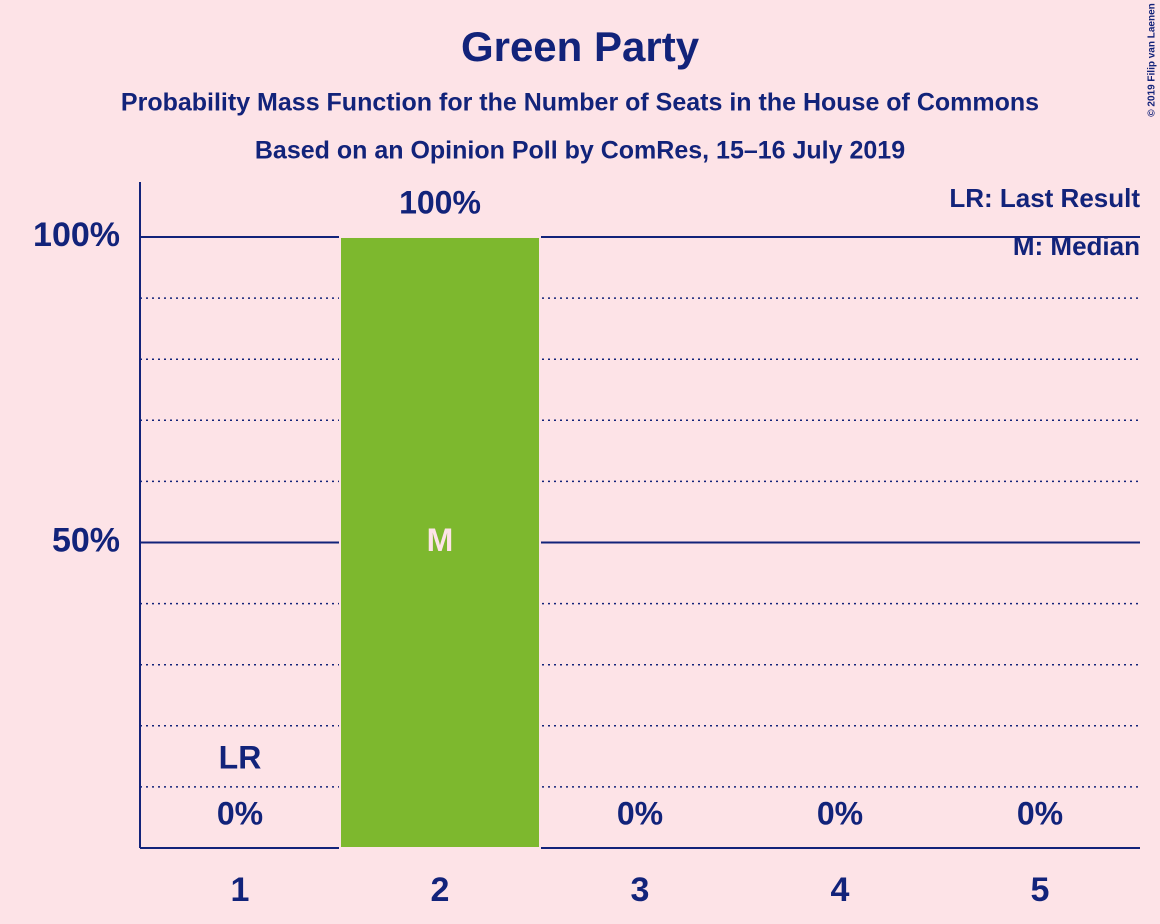 This screenshot has width=1160, height=924. What do you see at coordinates (1040, 890) in the screenshot?
I see `x-tick-label: 5` at bounding box center [1040, 890].